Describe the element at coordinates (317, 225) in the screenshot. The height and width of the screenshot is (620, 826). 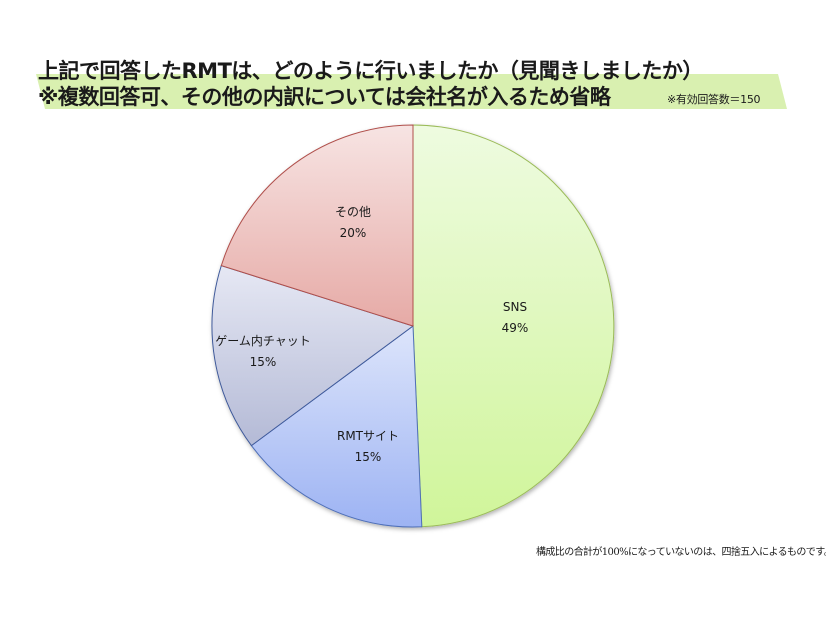
I see `pie-slice-other` at that location.